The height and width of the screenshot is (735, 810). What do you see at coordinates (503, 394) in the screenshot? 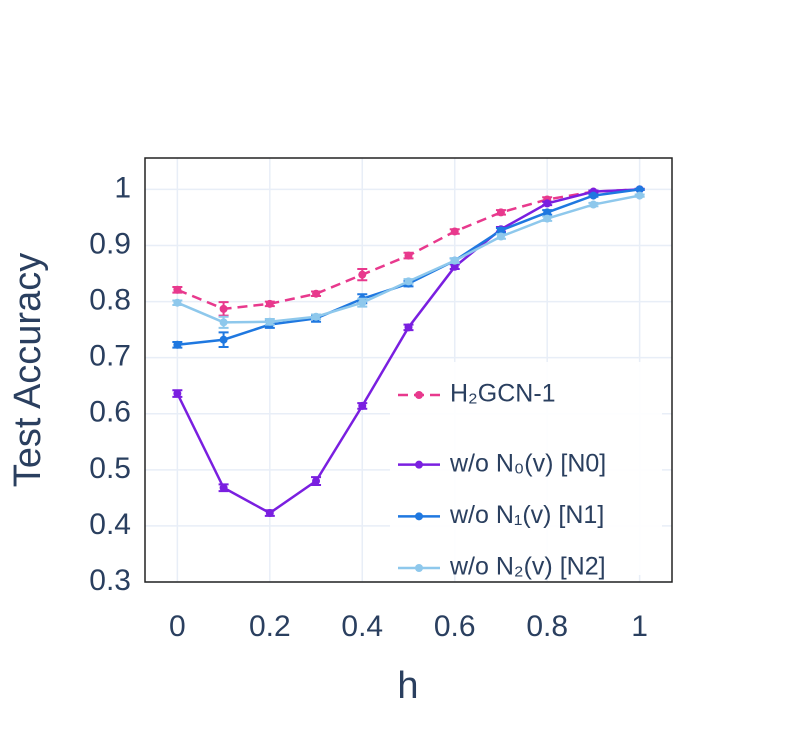
I see `legend-label: H₂GCN-1` at bounding box center [503, 394].